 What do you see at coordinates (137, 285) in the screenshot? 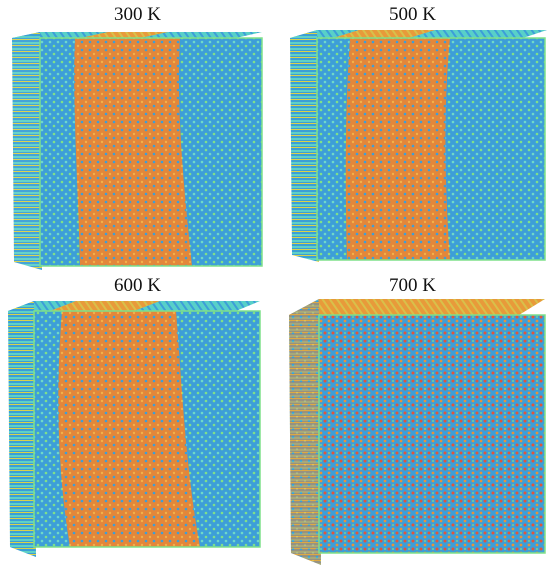
I see `panel-label: 600 K` at bounding box center [137, 285].